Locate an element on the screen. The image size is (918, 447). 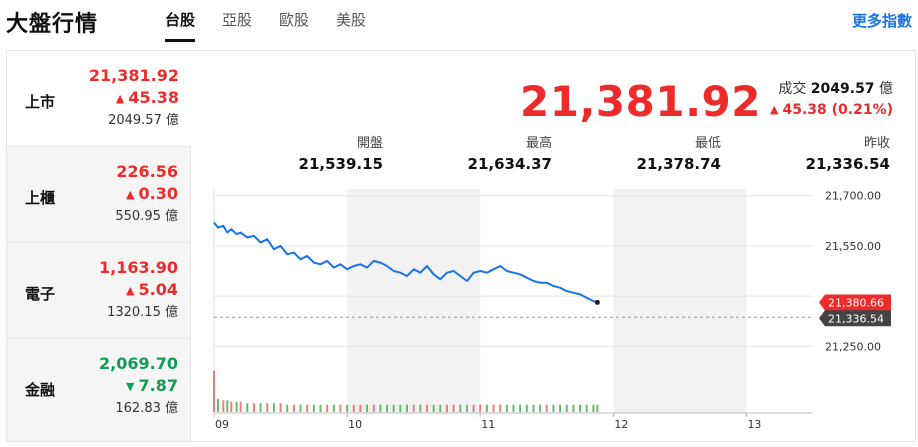
market-header: 大盤行情 台股 亞股 歐股 美股 更多指數 is located at coordinates (459, 22).